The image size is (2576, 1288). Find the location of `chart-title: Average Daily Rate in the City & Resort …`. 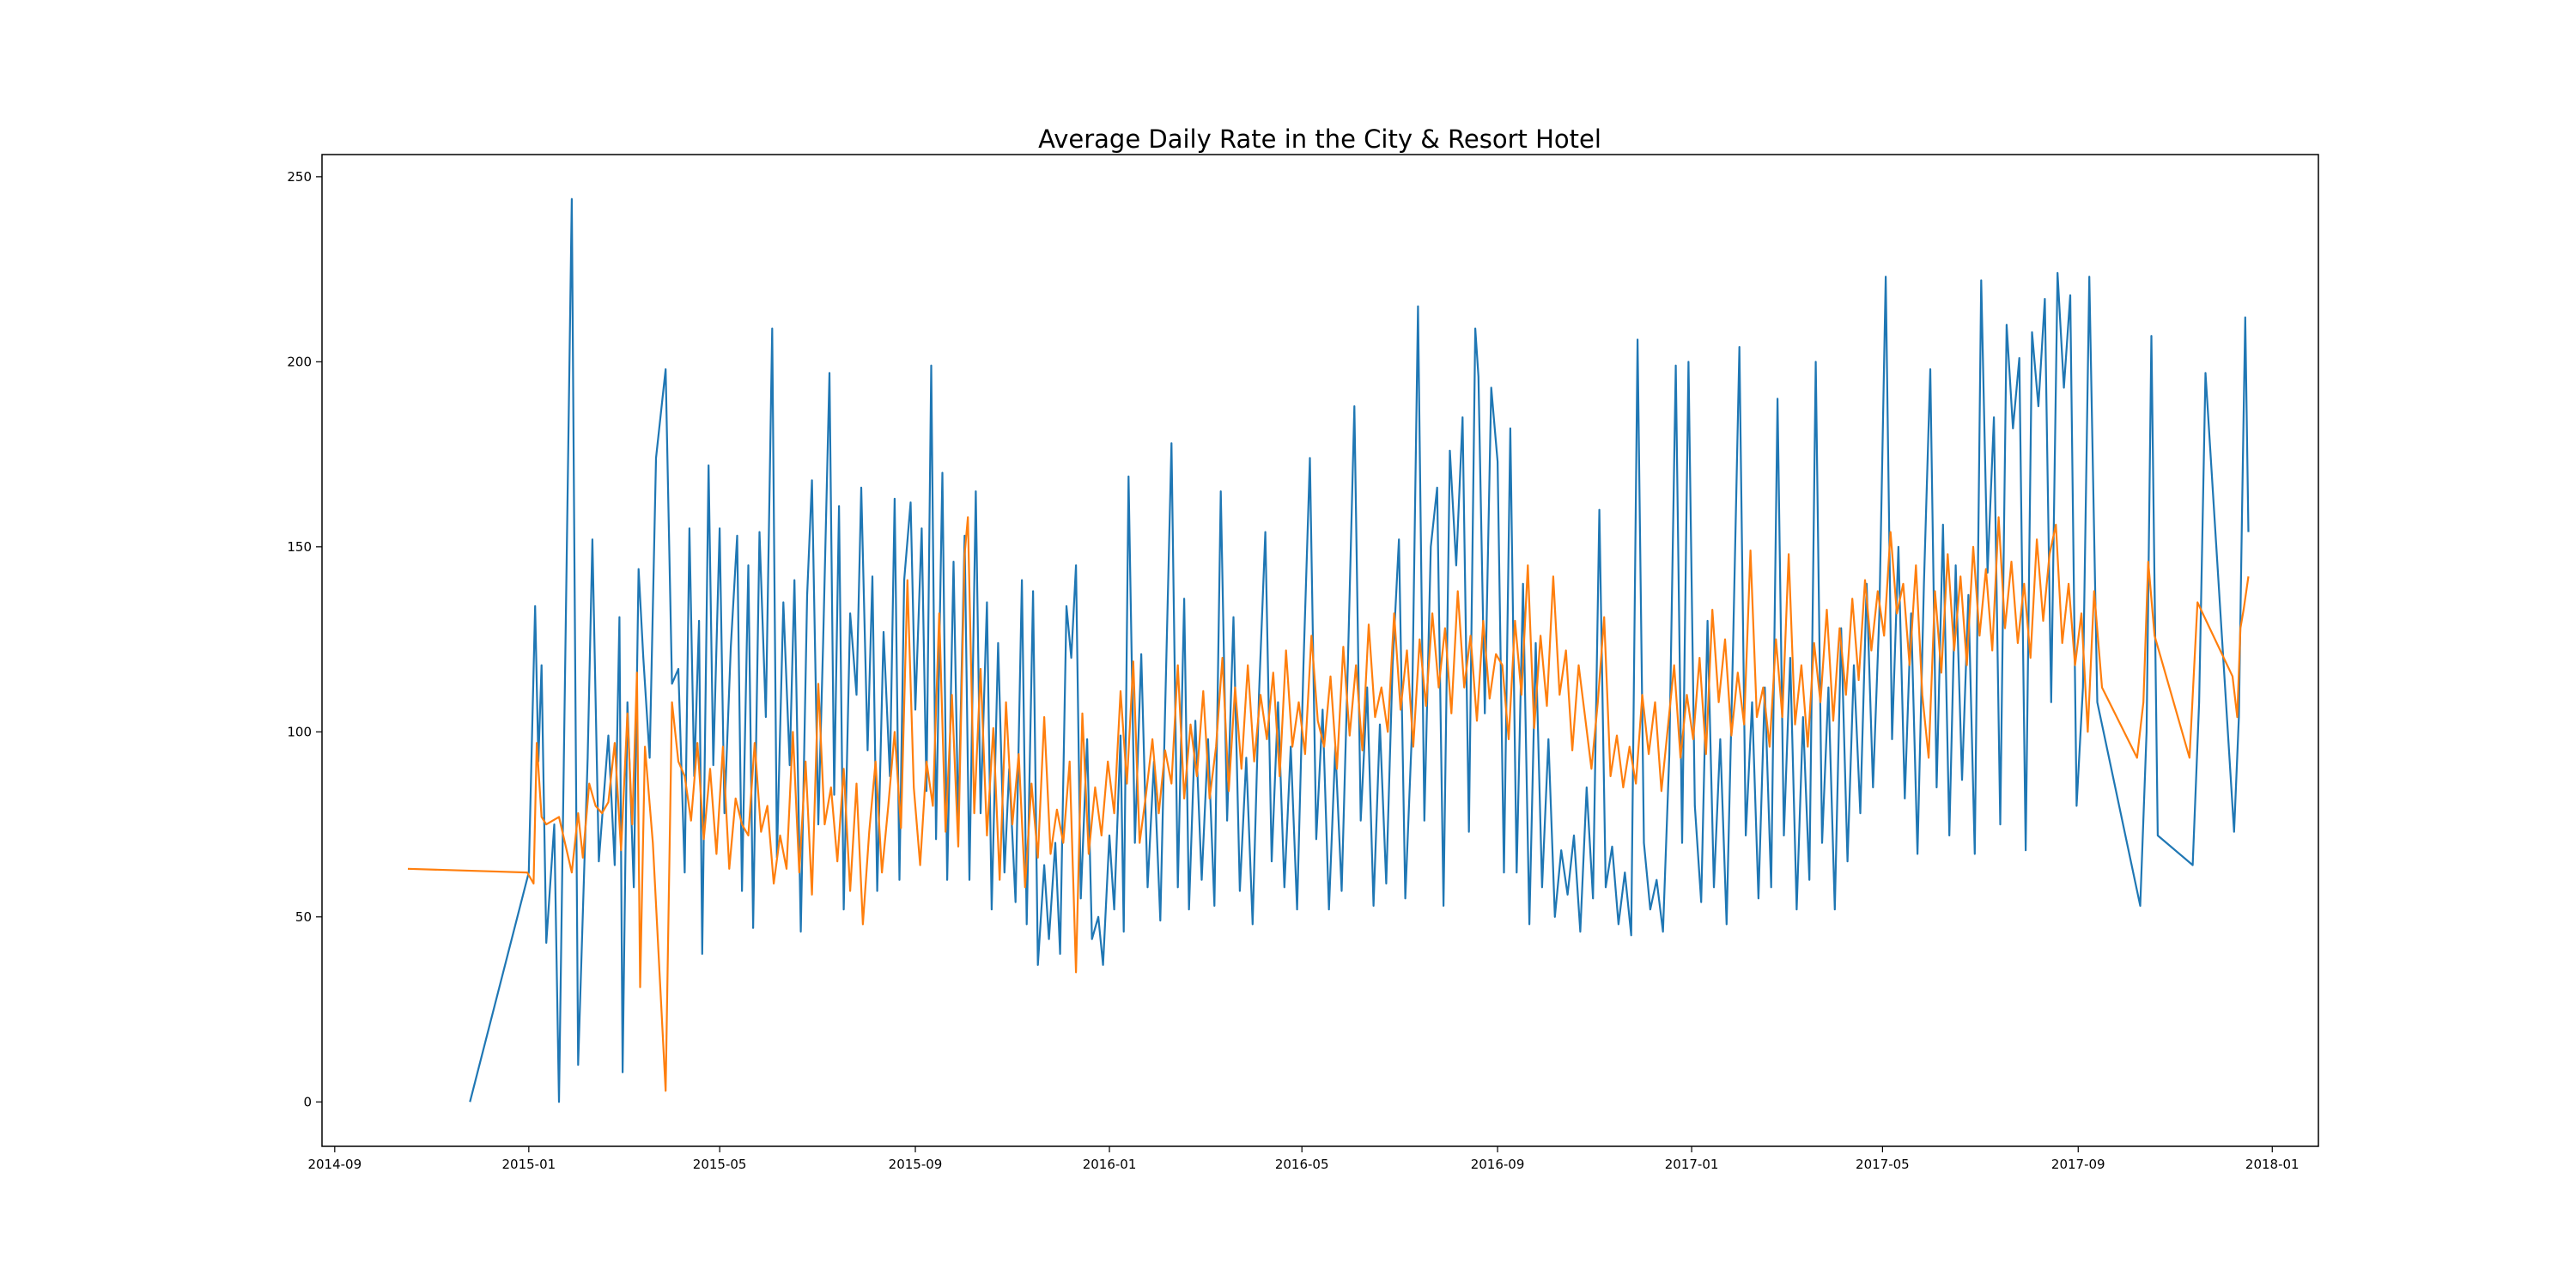

chart-title: Average Daily Rate in the City & Resort … is located at coordinates (1319, 139).